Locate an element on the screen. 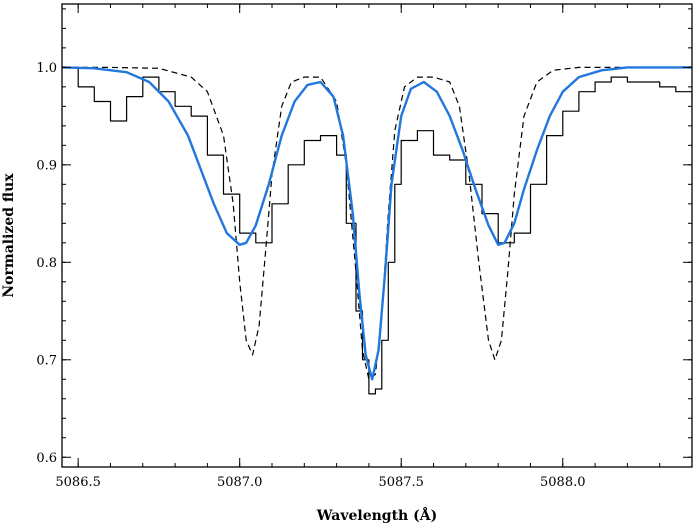 This screenshot has width=695, height=525. y-tick-label: 0.7 is located at coordinates (46, 360).